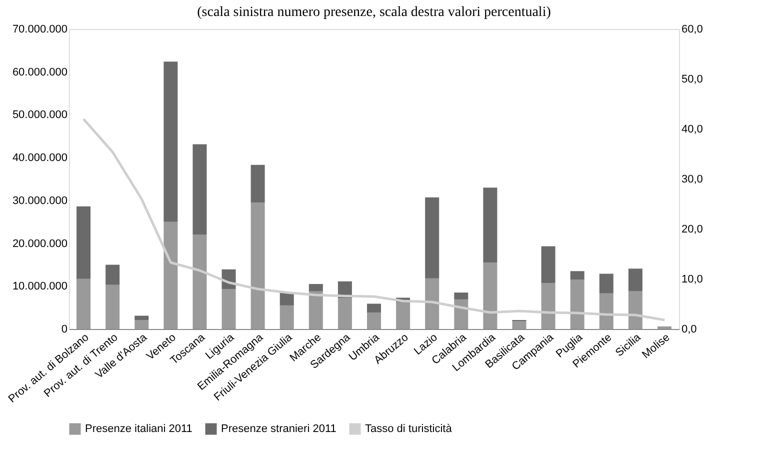 This screenshot has height=471, width=760. What do you see at coordinates (692, 230) in the screenshot?
I see `y2-tick-label: 20,0` at bounding box center [692, 230].